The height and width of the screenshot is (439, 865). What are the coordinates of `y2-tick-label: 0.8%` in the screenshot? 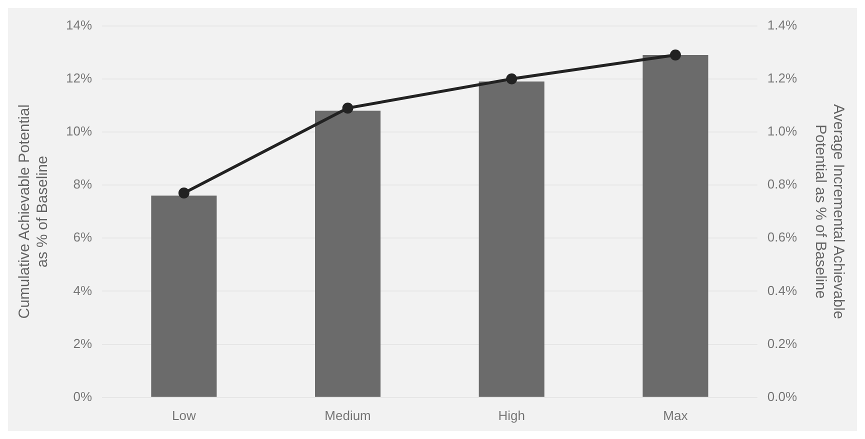 It's located at (782, 184).